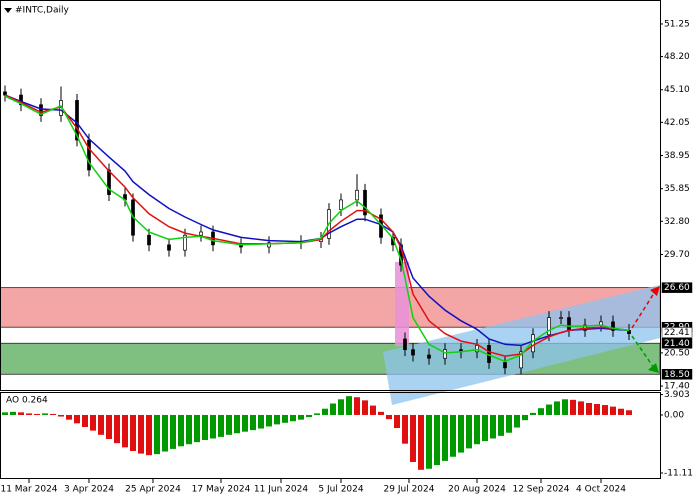  What do you see at coordinates (677, 353) in the screenshot?
I see `y-tick-label: 20.50` at bounding box center [677, 353].